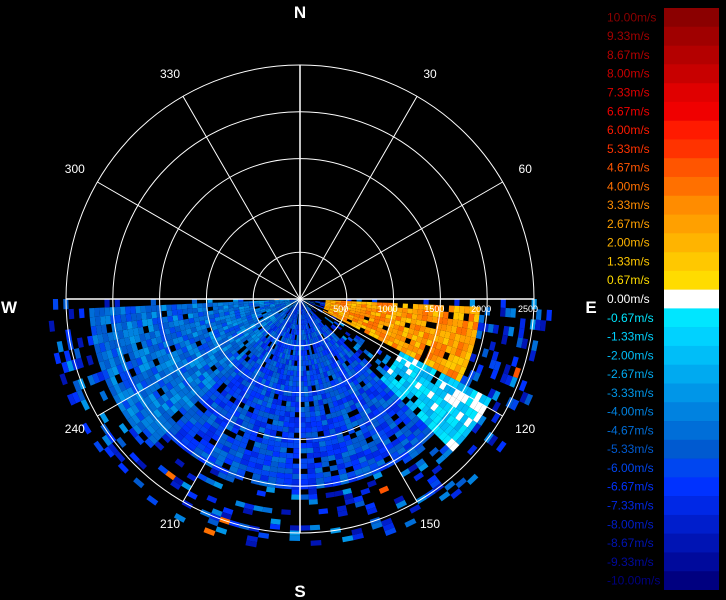  Describe the element at coordinates (590, 307) in the screenshot. I see `cardinal-label-e: E` at that location.